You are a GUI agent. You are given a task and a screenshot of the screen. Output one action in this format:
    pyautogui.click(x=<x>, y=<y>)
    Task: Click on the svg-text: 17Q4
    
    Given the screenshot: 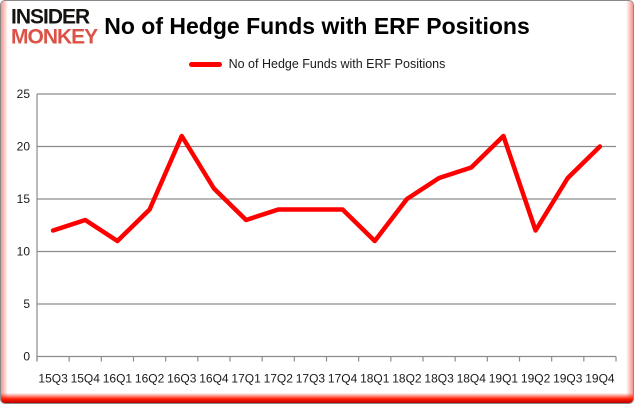 What is the action you would take?
    pyautogui.click(x=343, y=379)
    